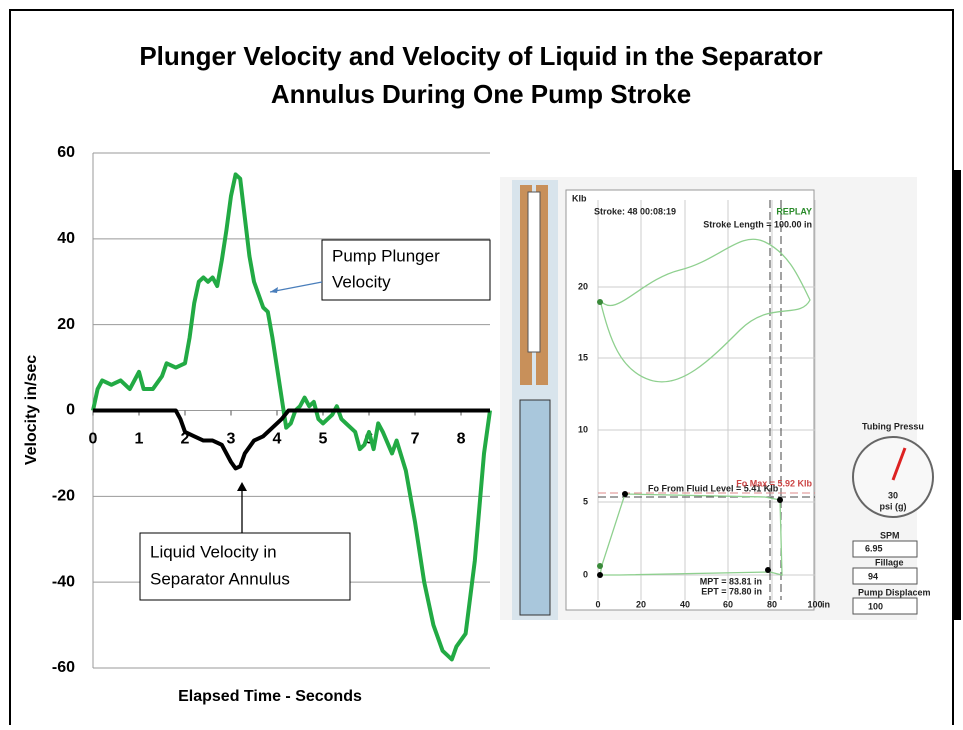 The width and height of the screenshot is (963, 730). I want to click on x-tick-label: 2, so click(185, 439).